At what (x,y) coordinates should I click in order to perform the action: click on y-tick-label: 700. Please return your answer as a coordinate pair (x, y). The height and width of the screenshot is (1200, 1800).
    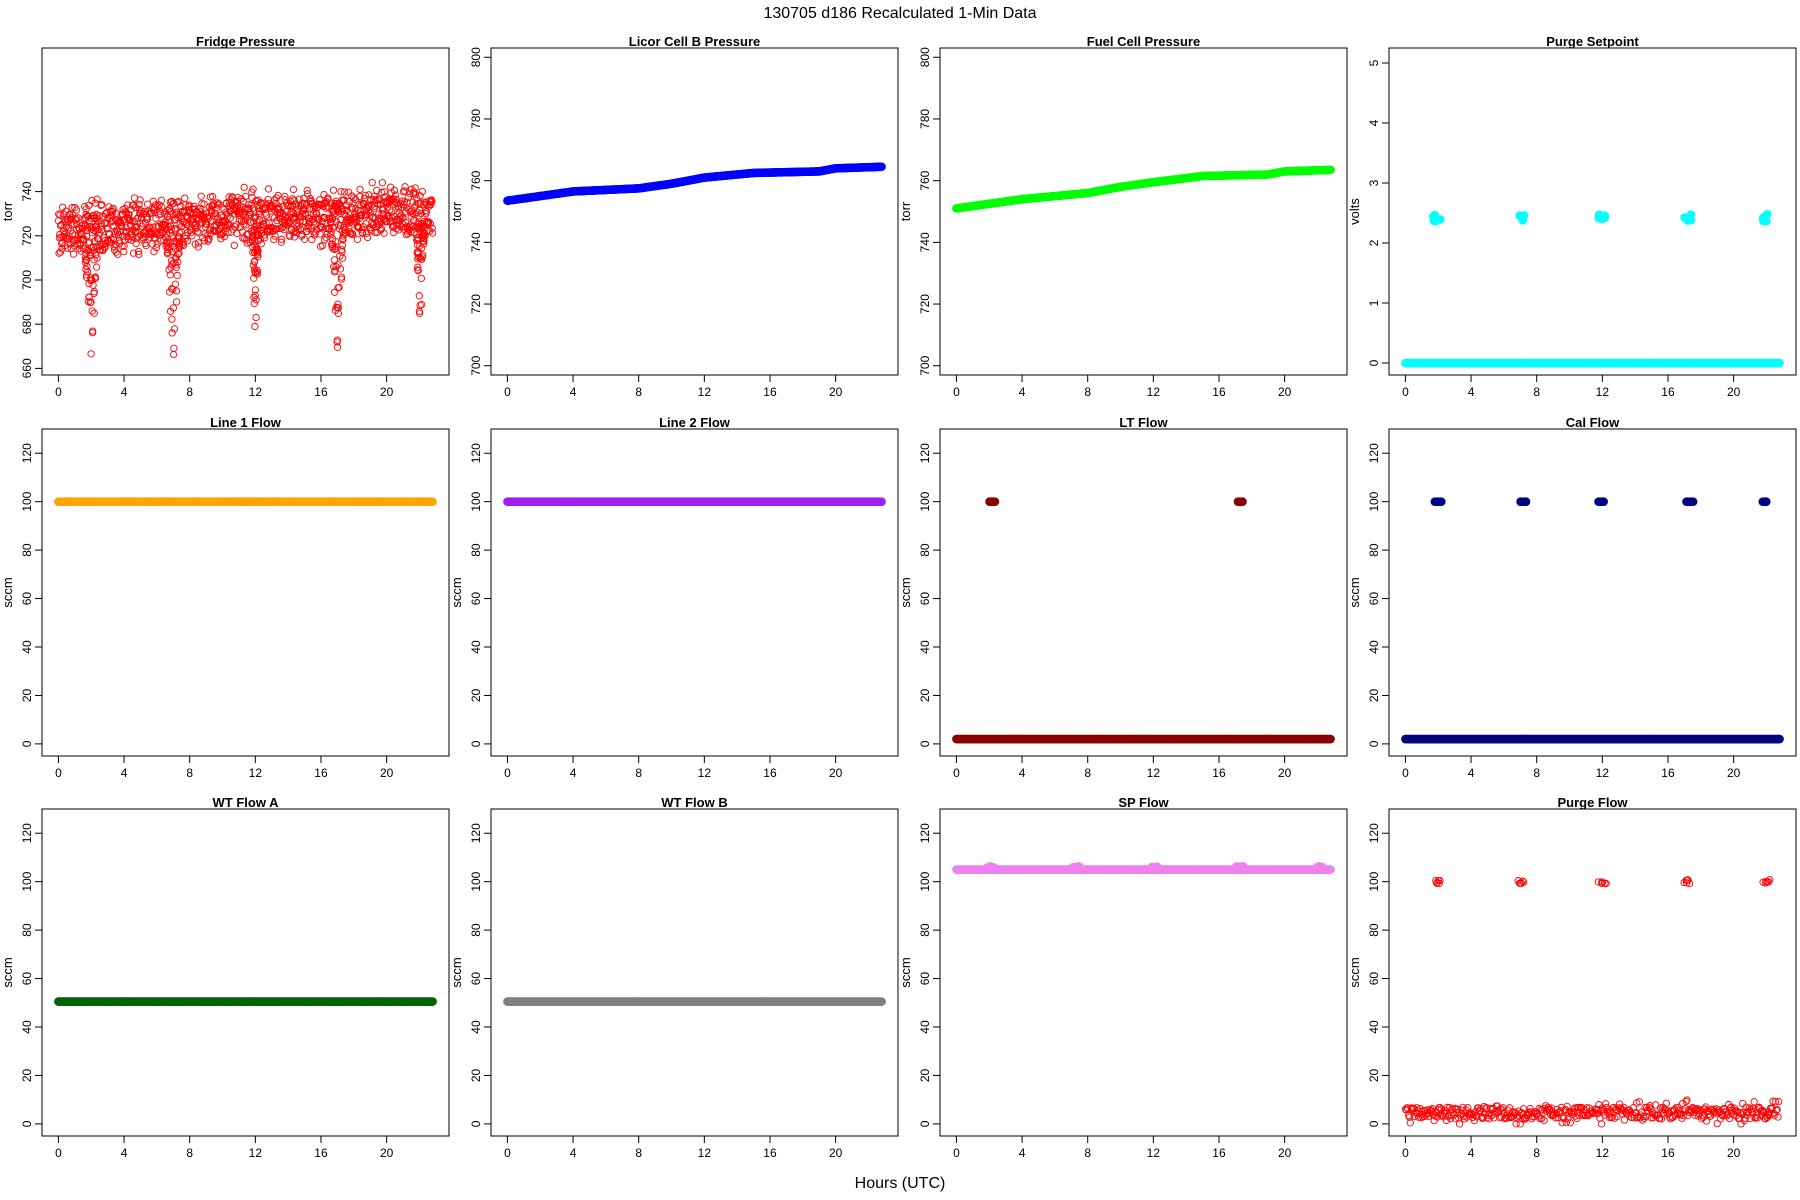
    Looking at the image, I should click on (476, 365).